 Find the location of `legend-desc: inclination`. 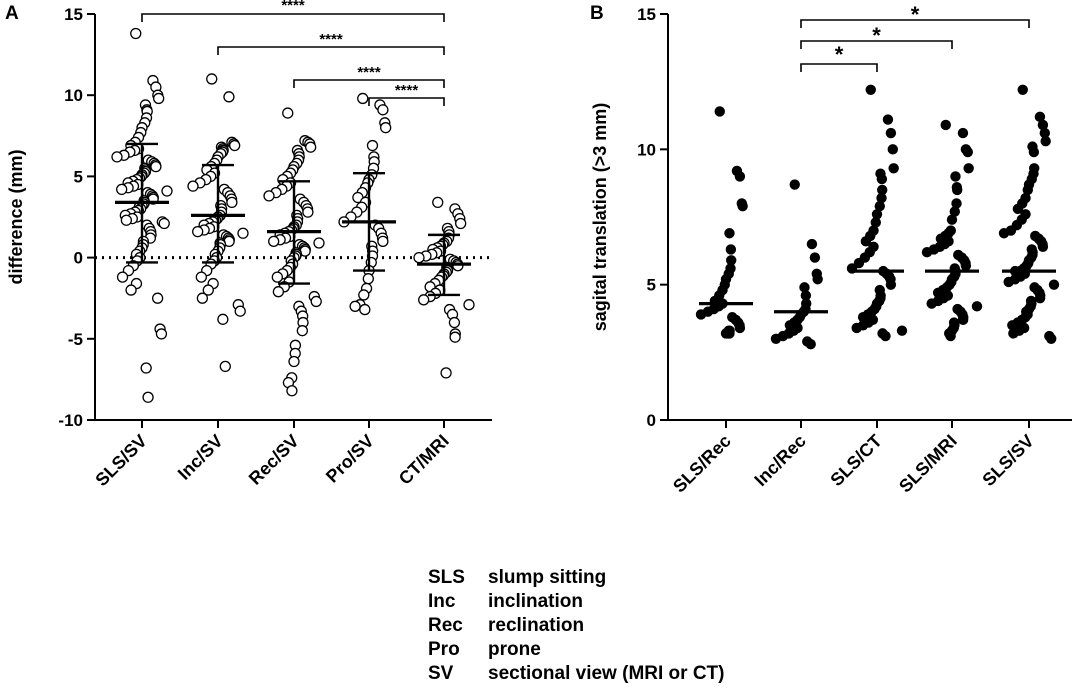

legend-desc: inclination is located at coordinates (535, 601).